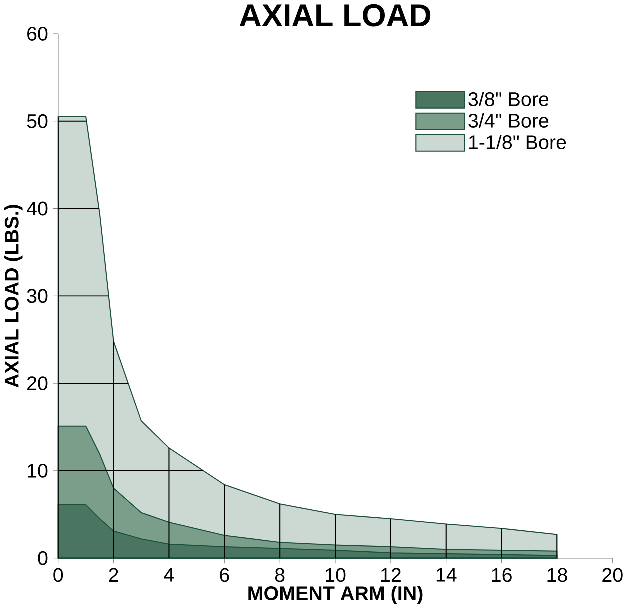  Describe the element at coordinates (13, 296) in the screenshot. I see `y-axis-title: AXIAL LOAD (LBS.)` at that location.